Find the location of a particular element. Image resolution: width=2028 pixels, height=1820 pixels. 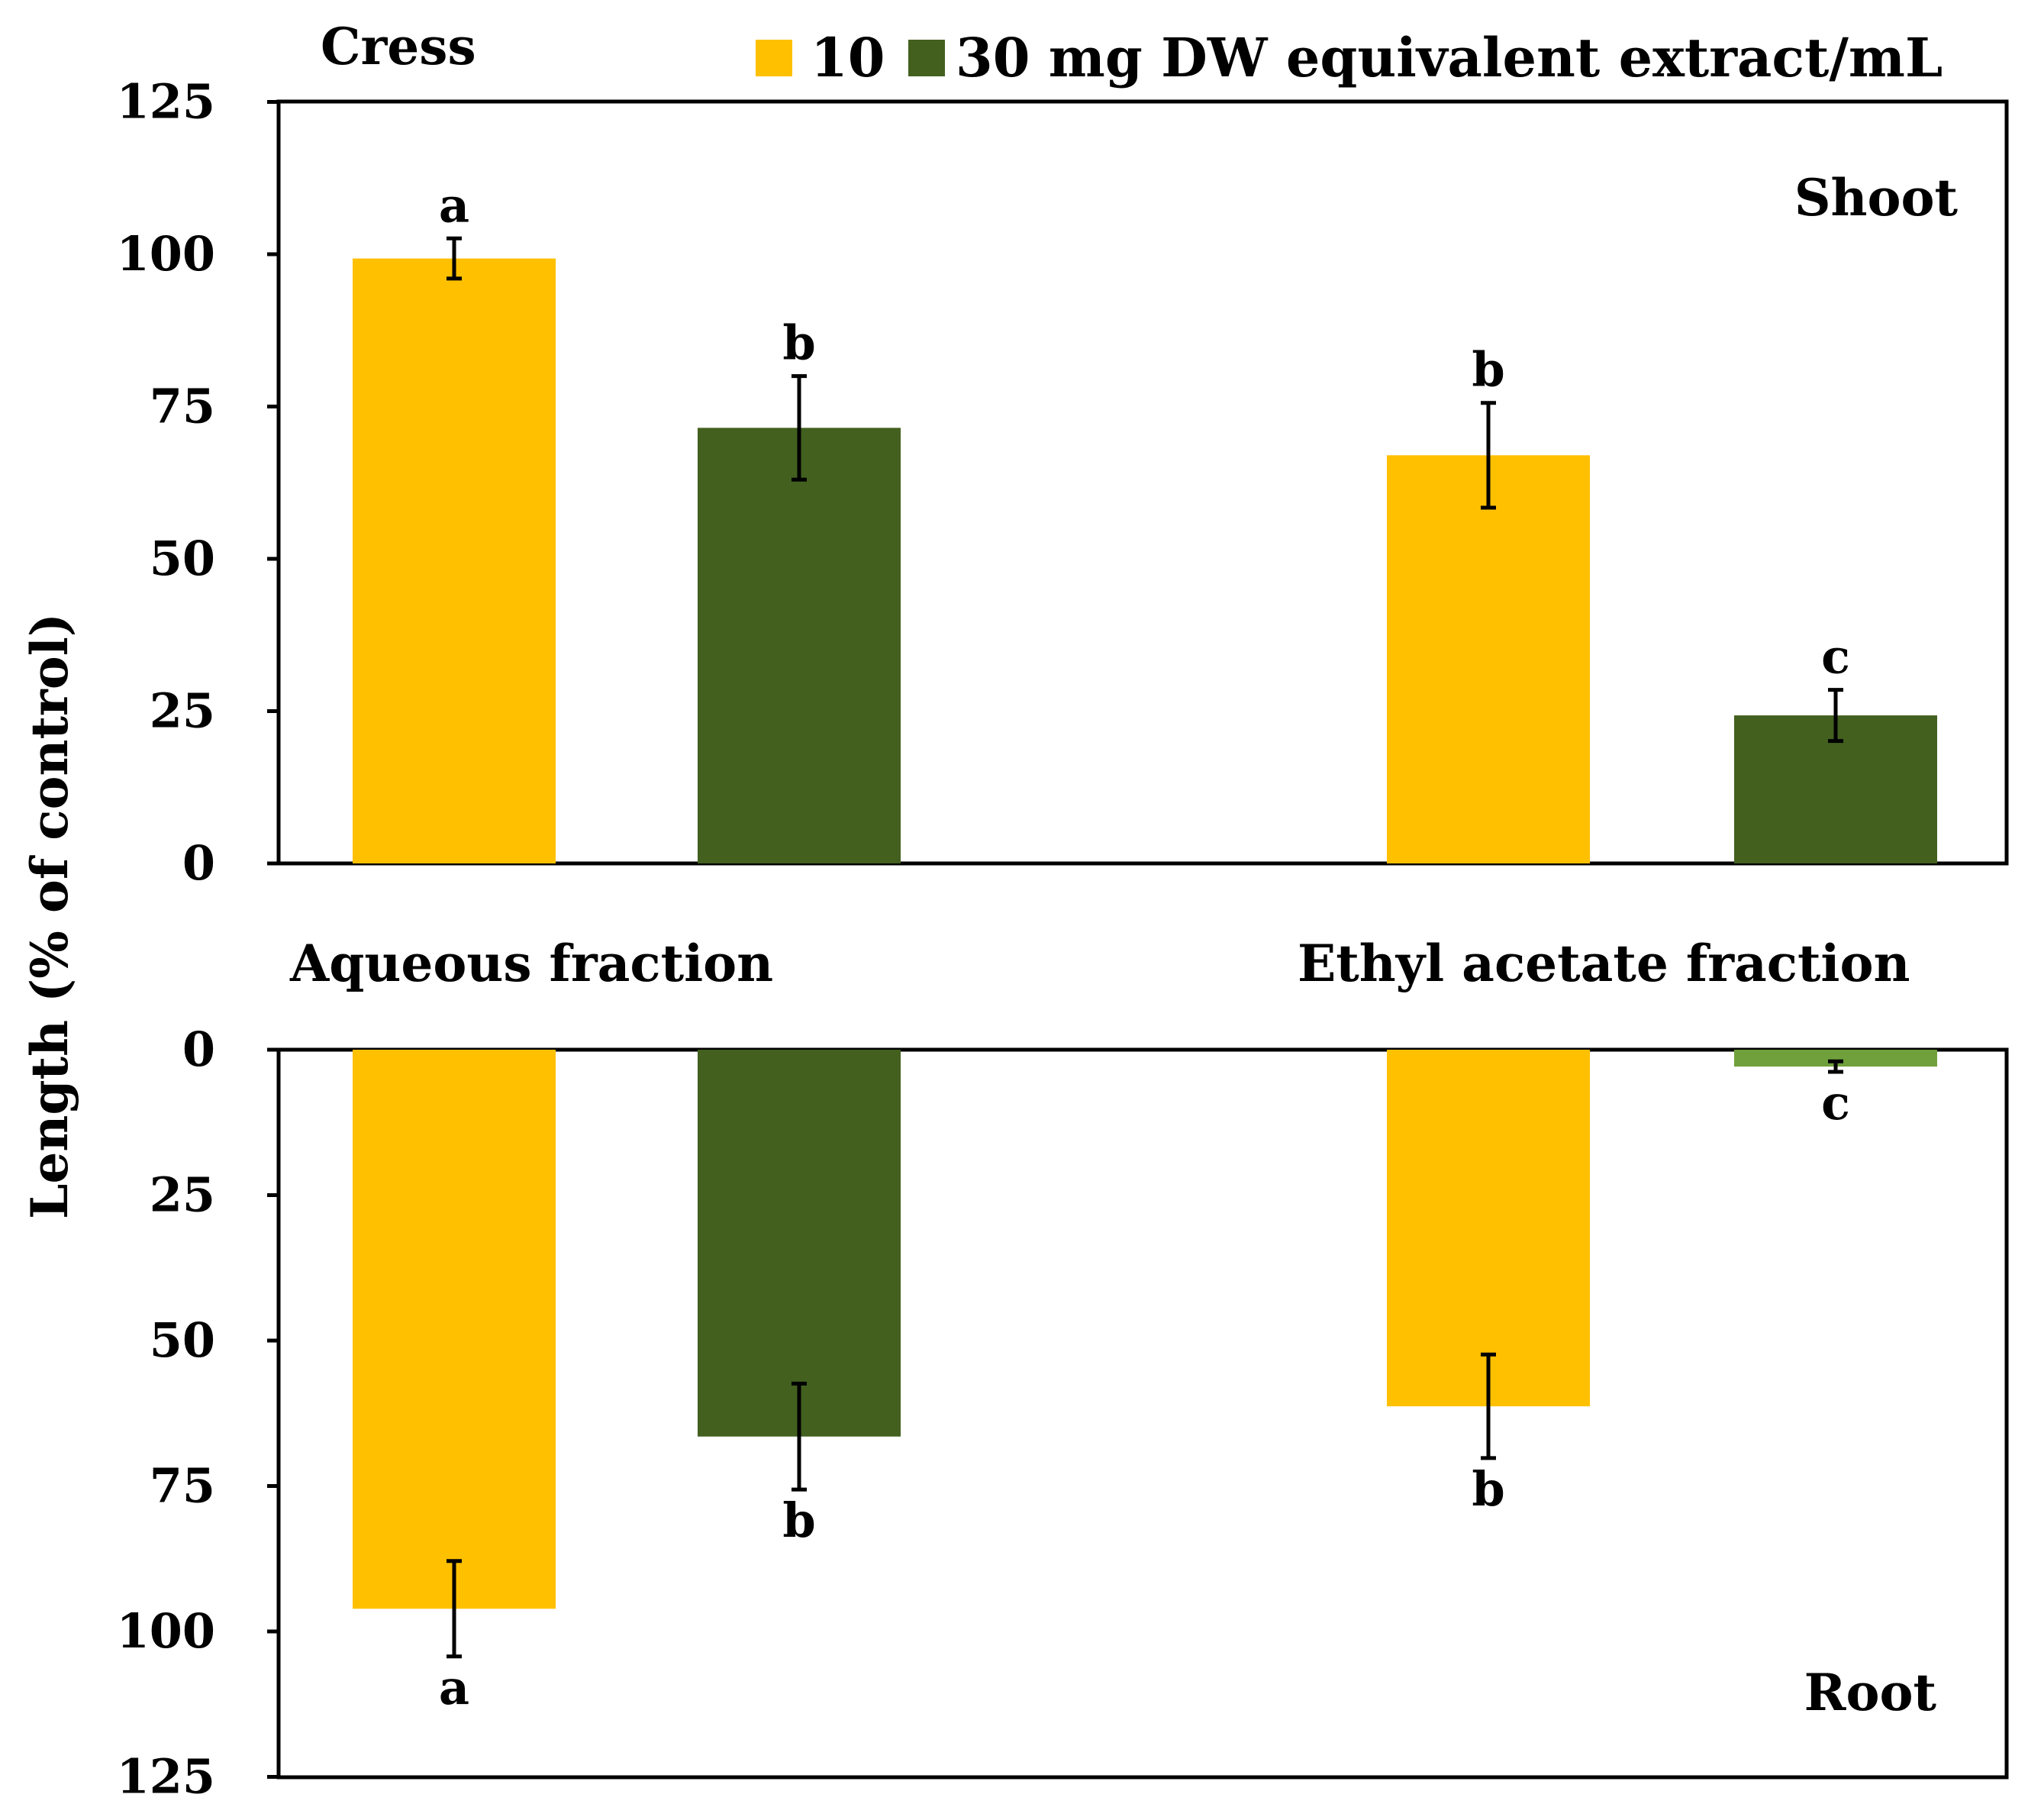

root-y-ticks: 0 25 50 75 100 125 is located at coordinates (198, 1413).